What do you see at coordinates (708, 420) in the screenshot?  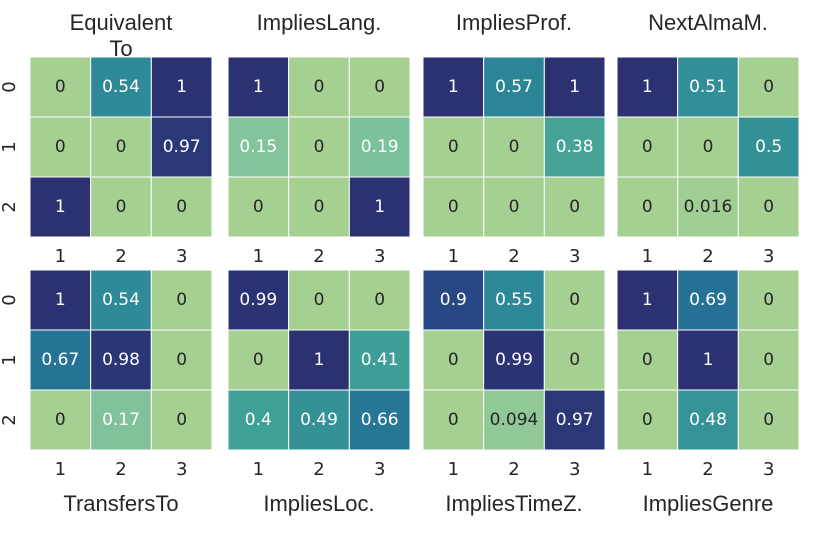 I see `cell-label: 0.48` at bounding box center [708, 420].